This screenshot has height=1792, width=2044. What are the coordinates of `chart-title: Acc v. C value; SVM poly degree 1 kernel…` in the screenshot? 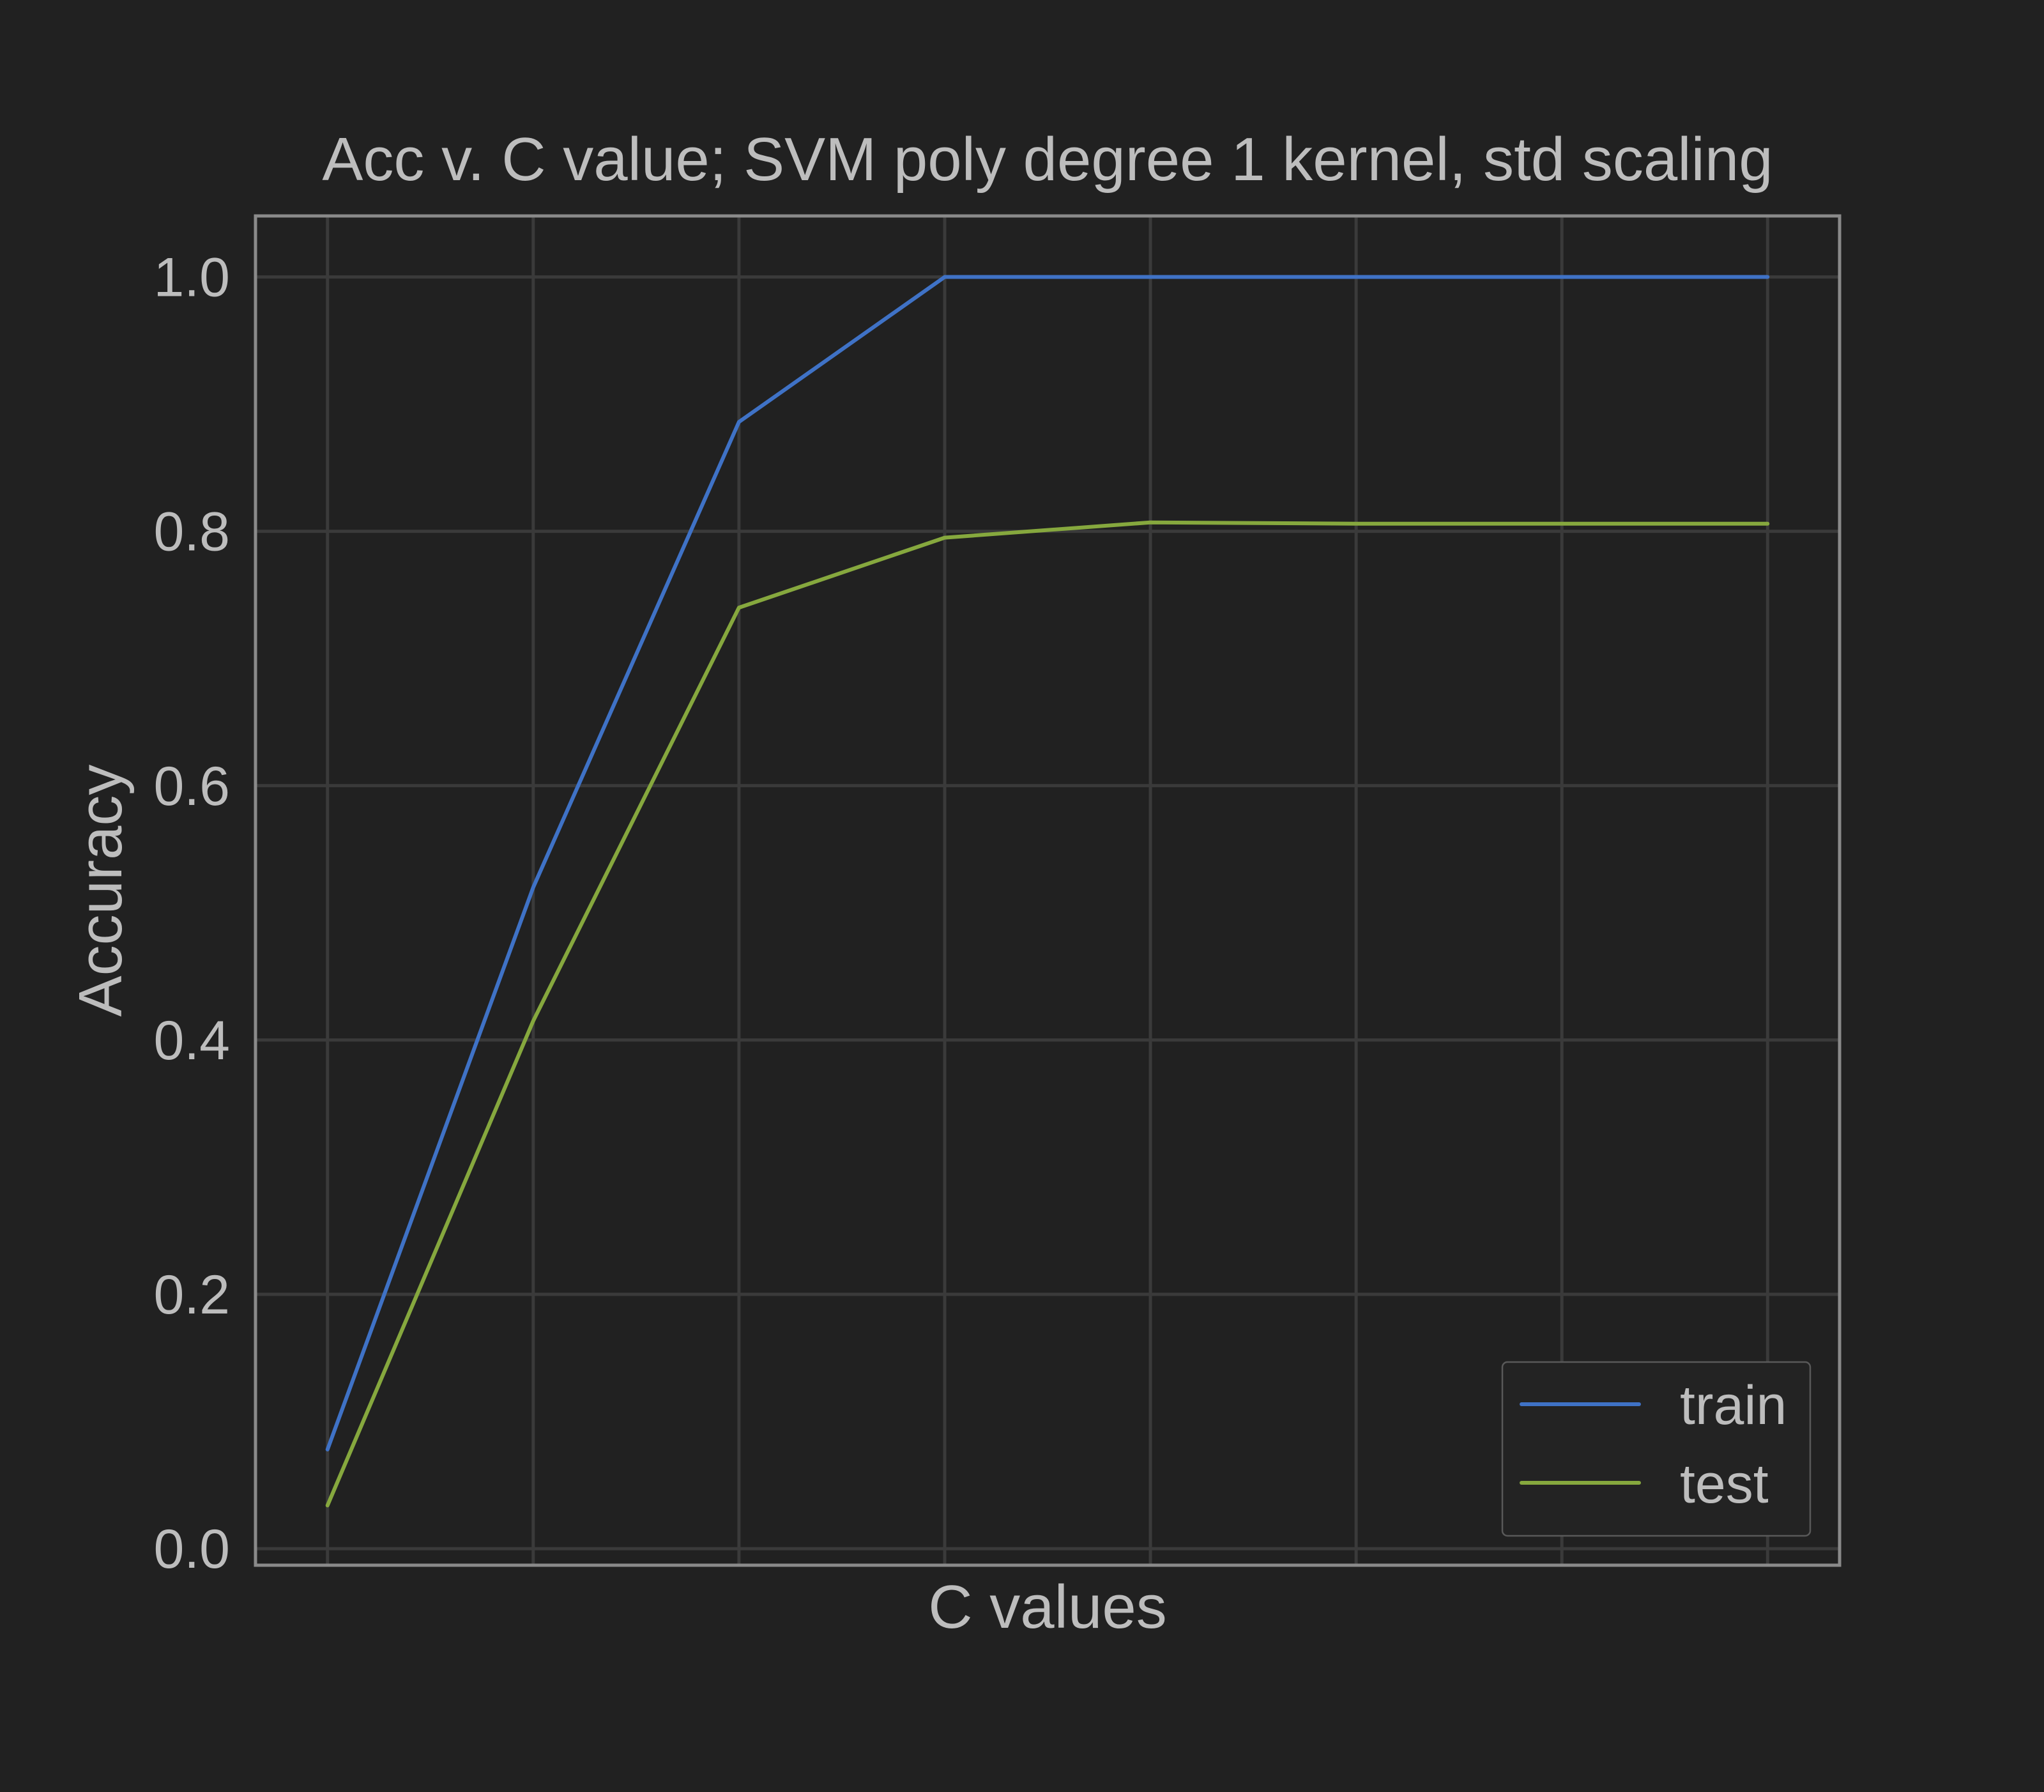 It's located at (1047, 160).